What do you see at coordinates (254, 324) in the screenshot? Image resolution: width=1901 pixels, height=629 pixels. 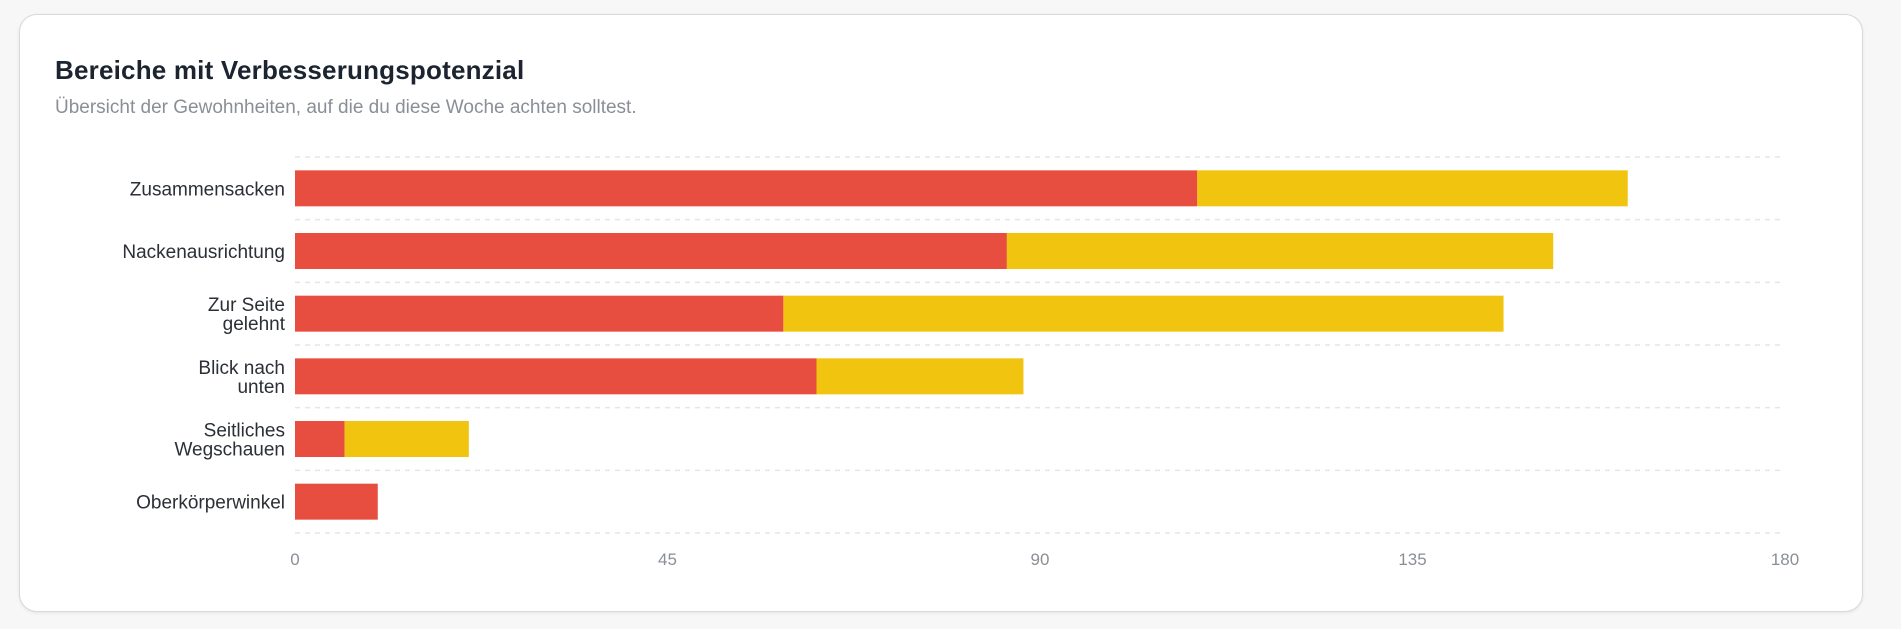 I see `y-tick-label: gelehnt` at bounding box center [254, 324].